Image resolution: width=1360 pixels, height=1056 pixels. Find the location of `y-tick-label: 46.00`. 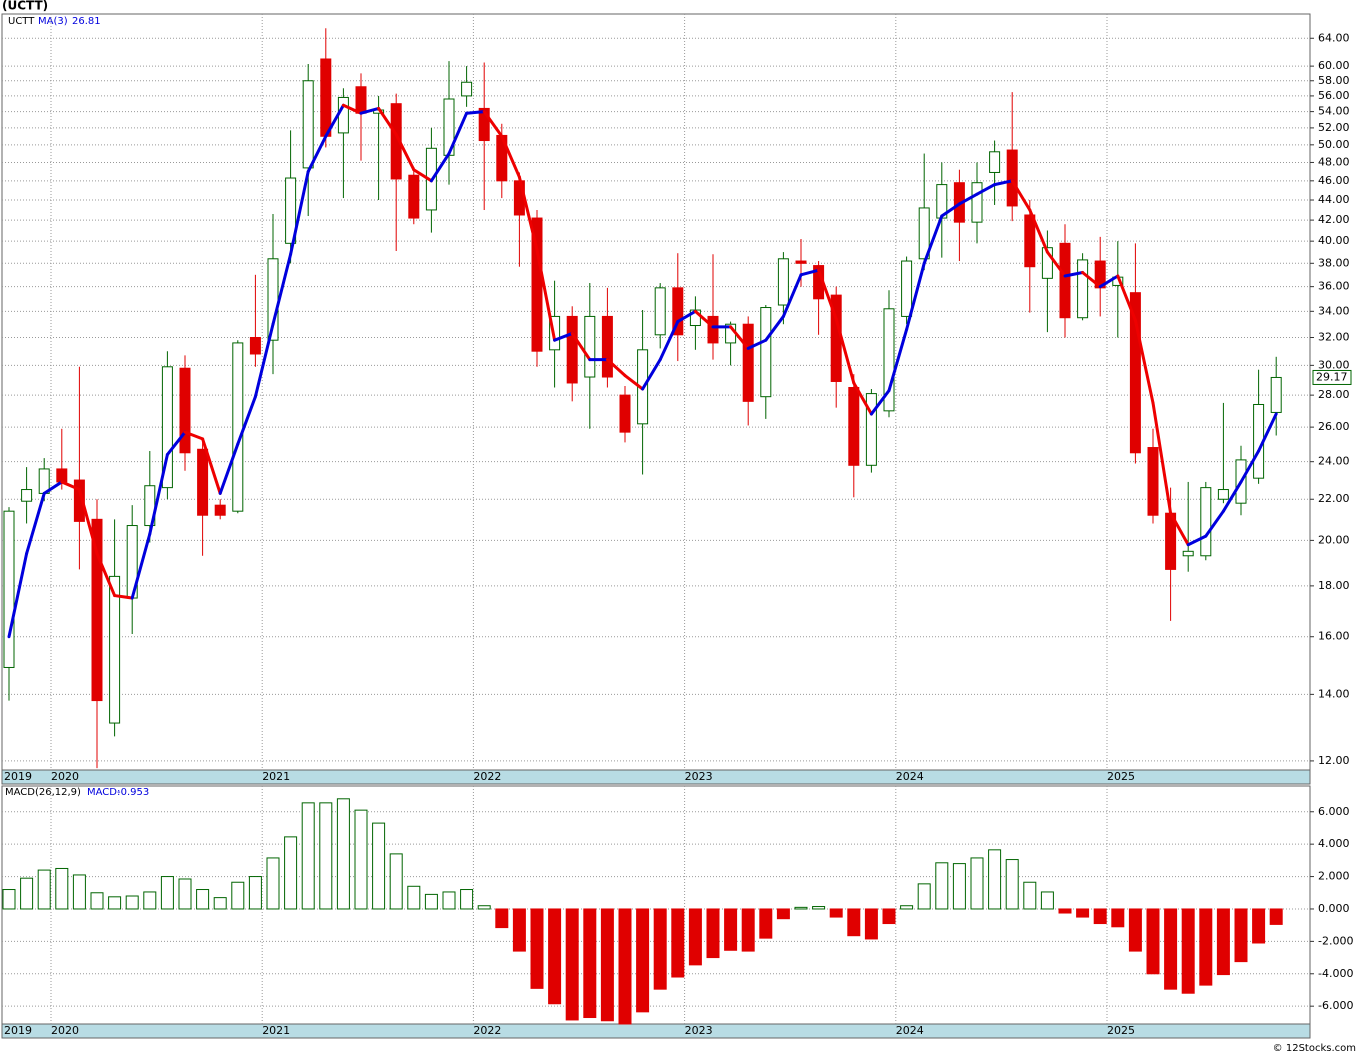

y-tick-label: 46.00 is located at coordinates (1334, 180).